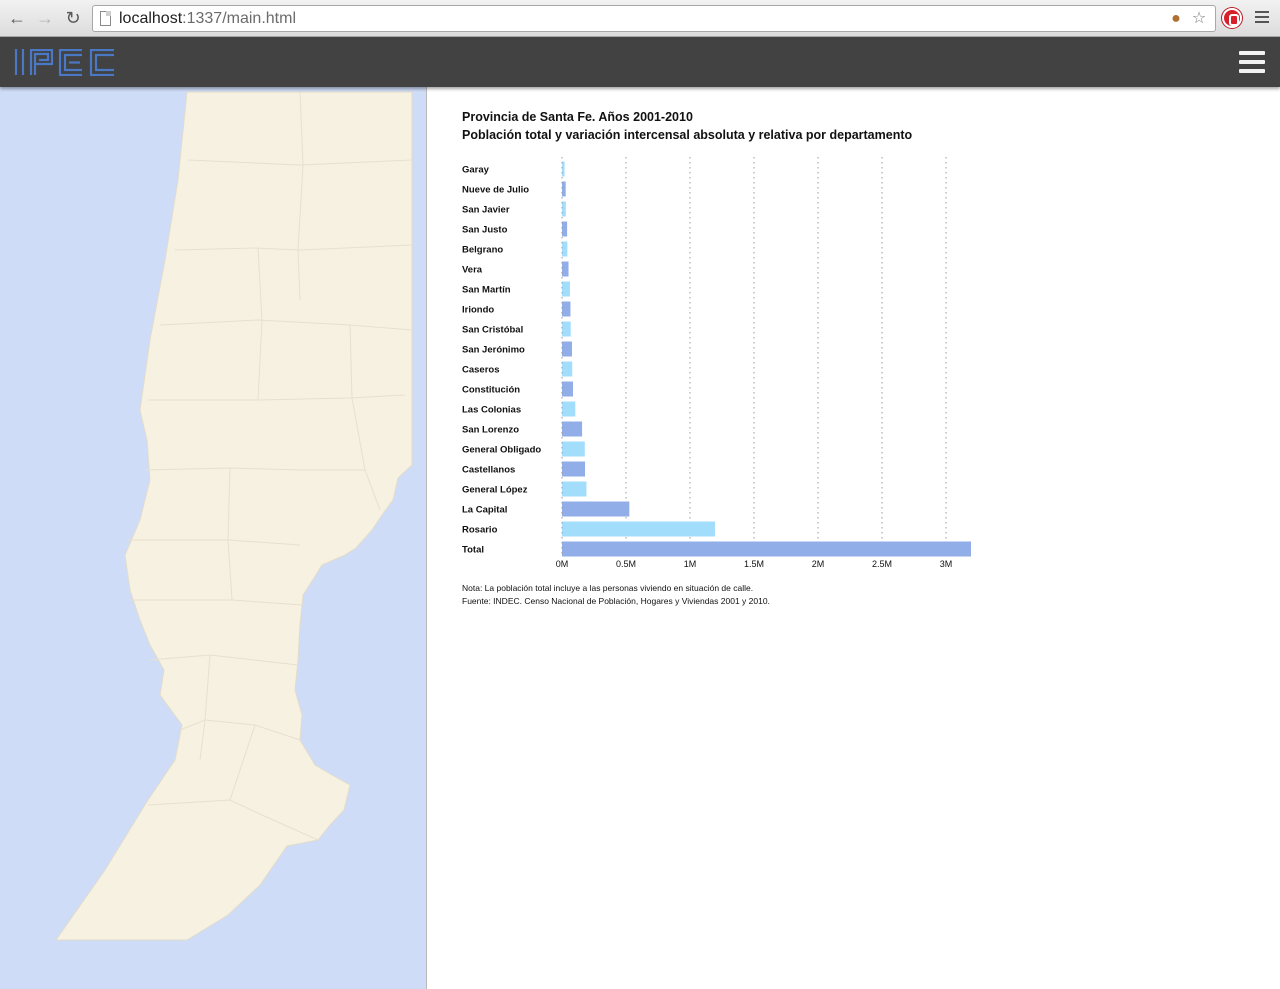  I want to click on row-label: San Martín, so click(486, 290).